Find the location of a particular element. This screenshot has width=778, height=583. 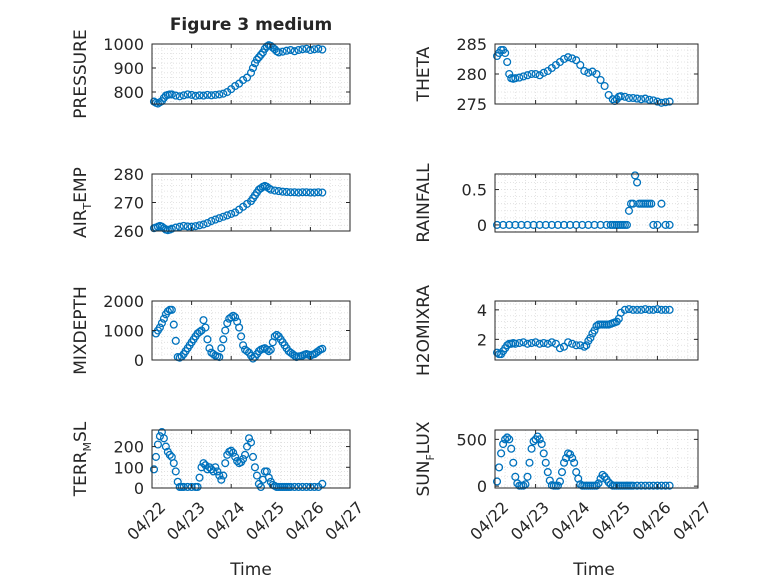

figure-title: Figure 3 medium is located at coordinates (251, 25).